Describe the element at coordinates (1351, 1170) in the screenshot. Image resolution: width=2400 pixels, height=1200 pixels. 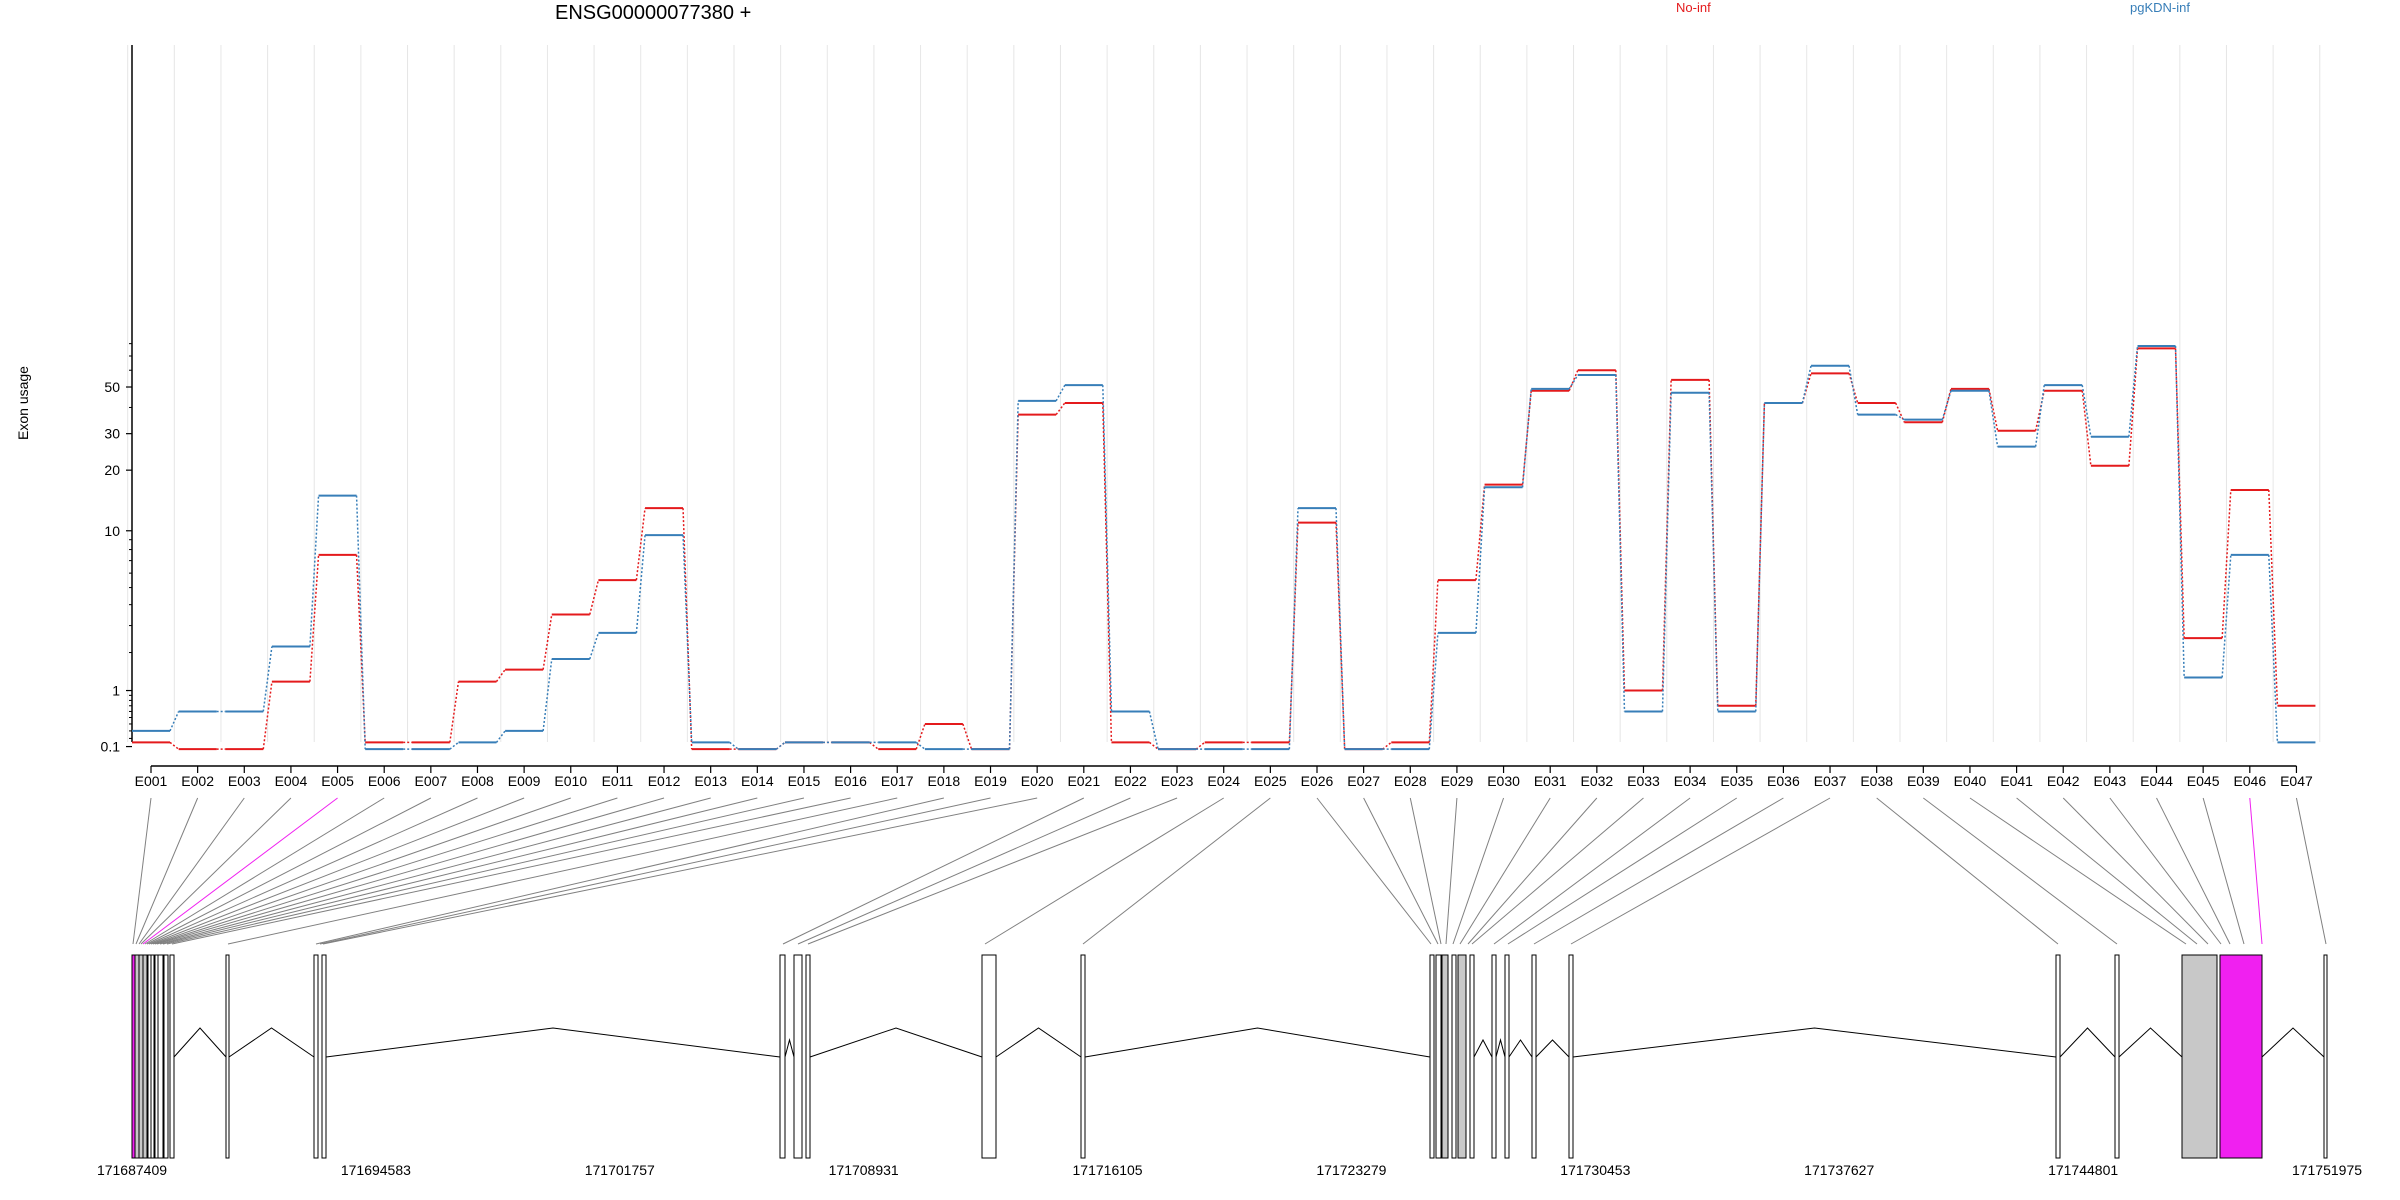
I see `genomic-tick-label: 171723279` at that location.